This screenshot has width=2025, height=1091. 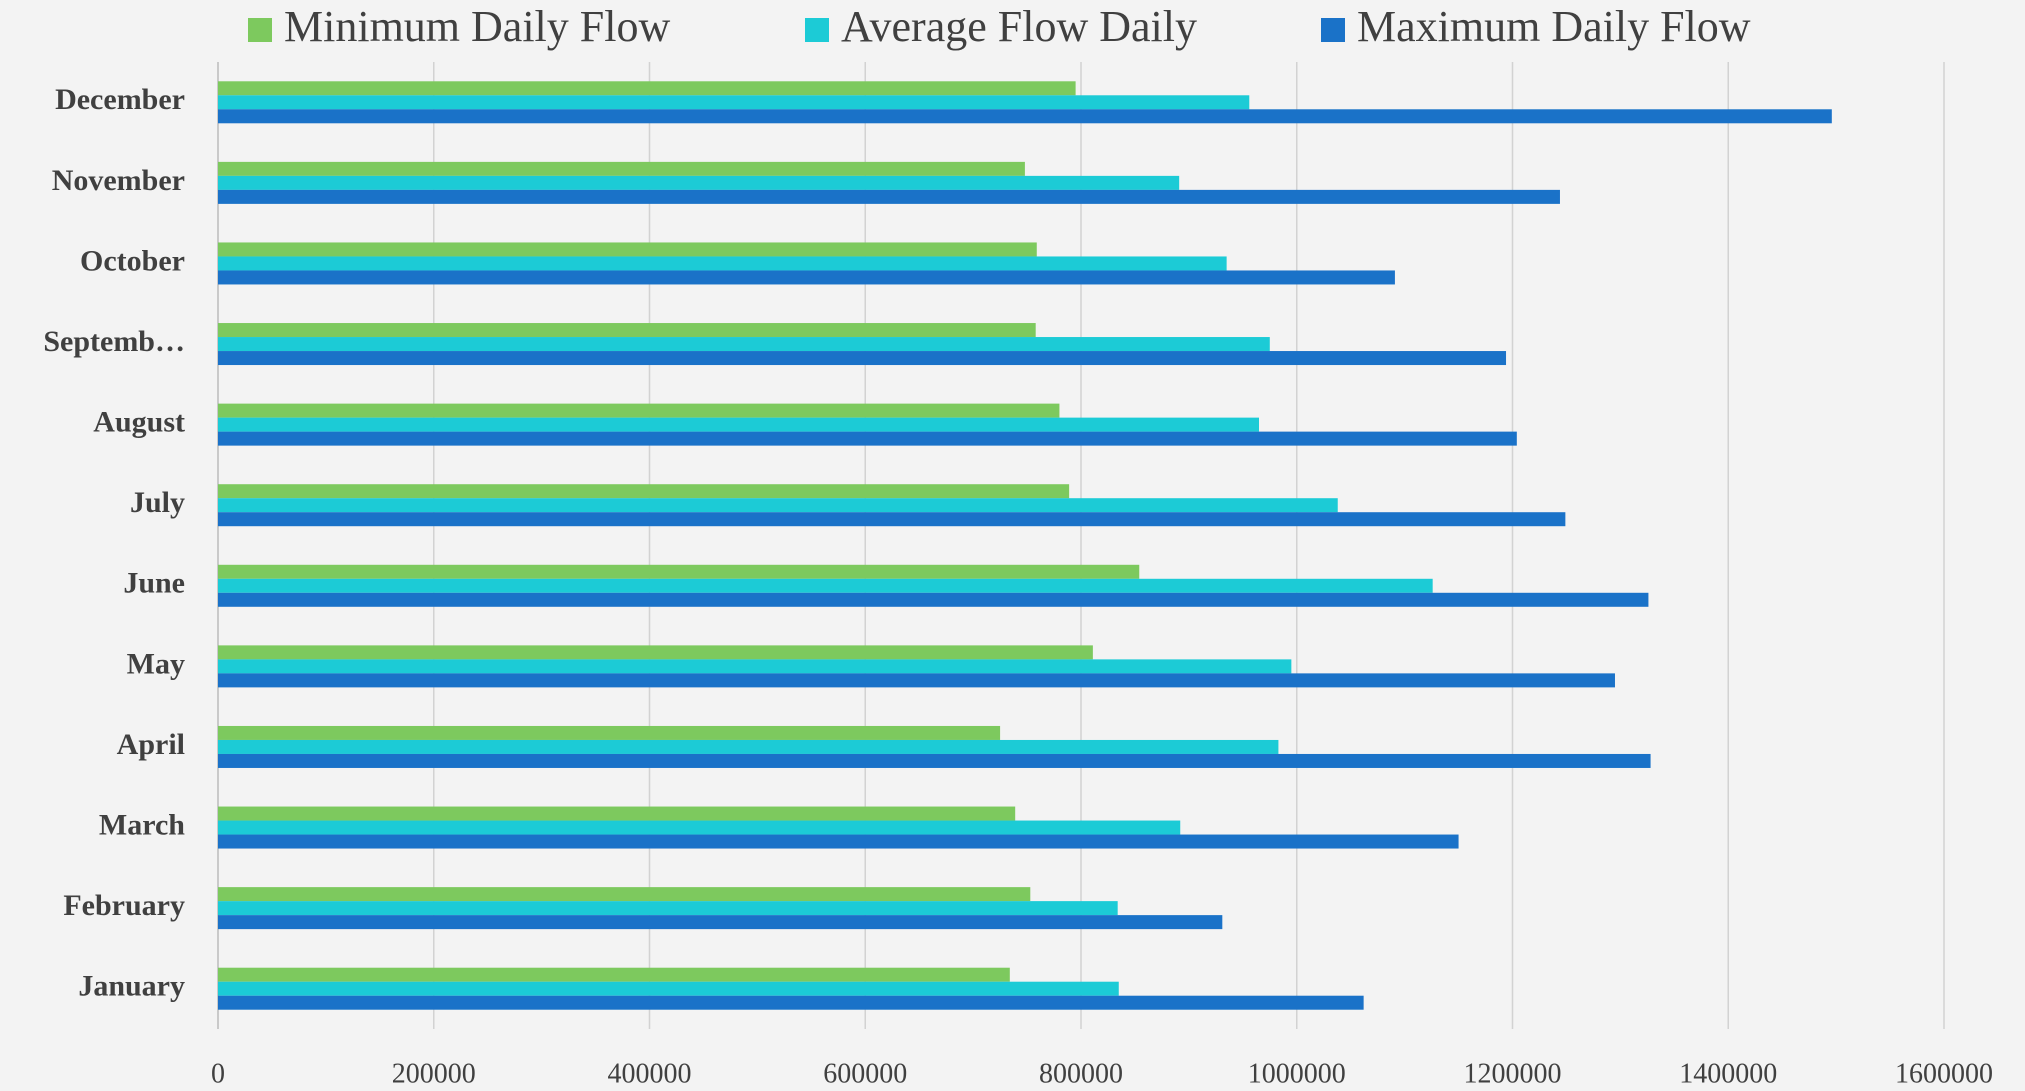 I want to click on y-tick-label: August, so click(x=139, y=422).